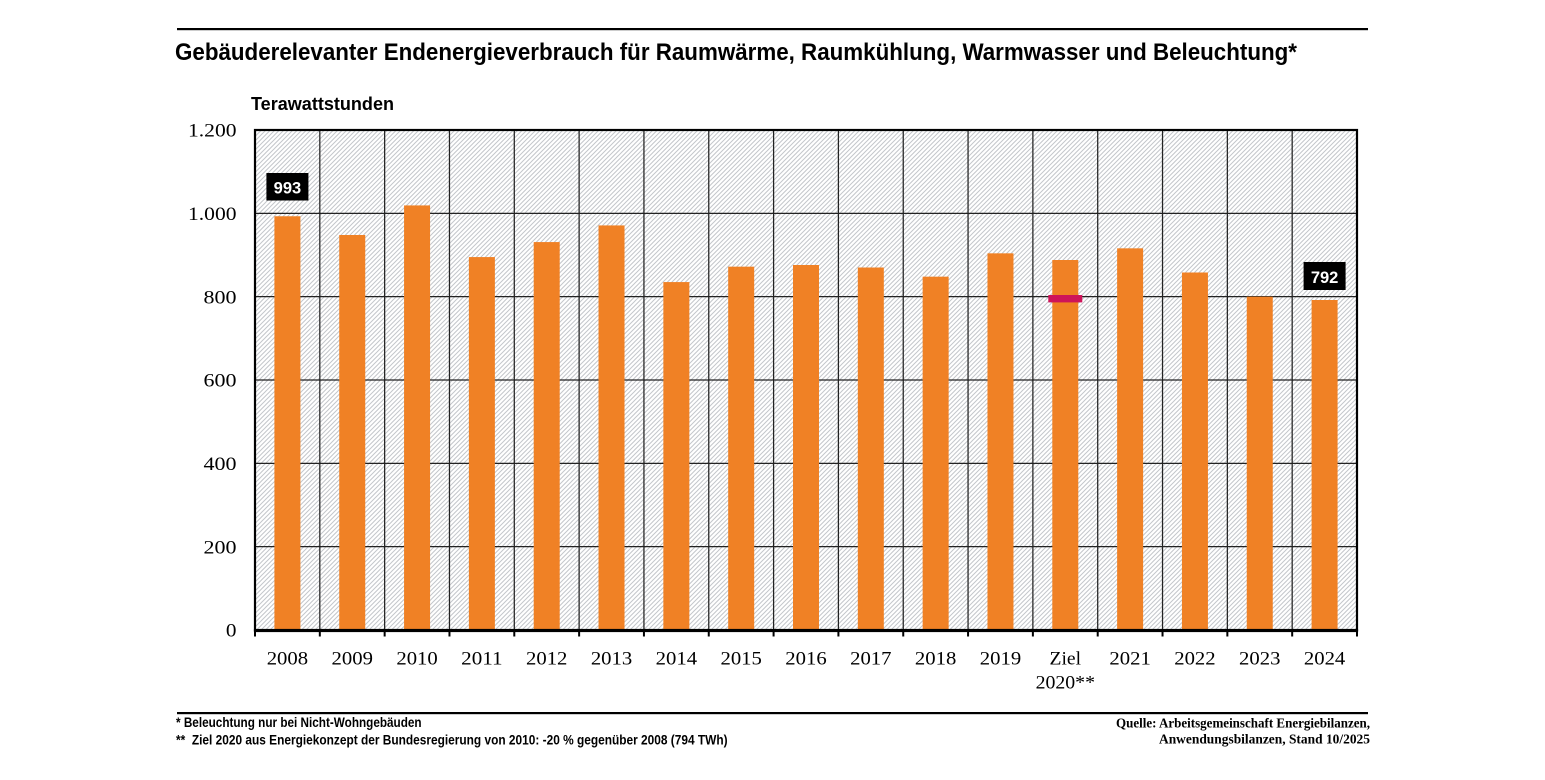 This screenshot has height=780, width=1545. What do you see at coordinates (287, 659) in the screenshot?
I see `svg-text: 2008` at bounding box center [287, 659].